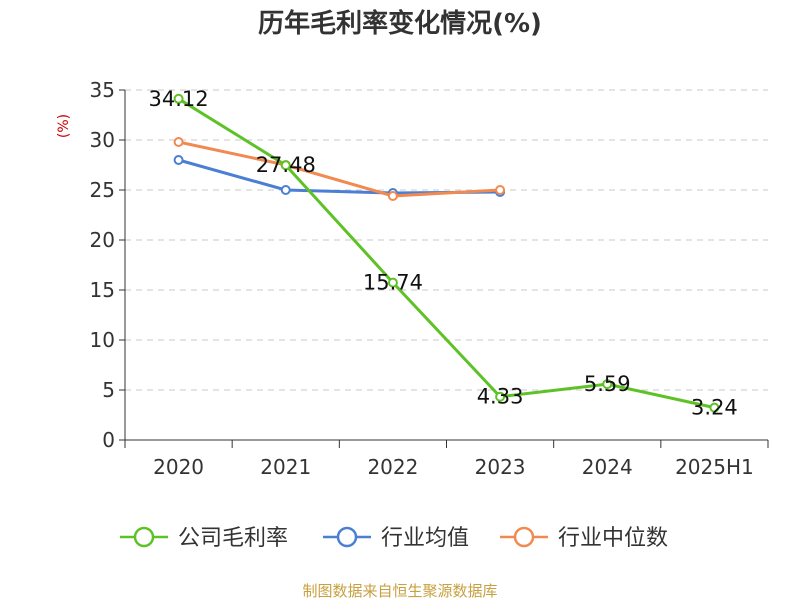 The height and width of the screenshot is (600, 800). Describe the element at coordinates (102, 90) in the screenshot. I see `y-tick-label: 35` at that location.